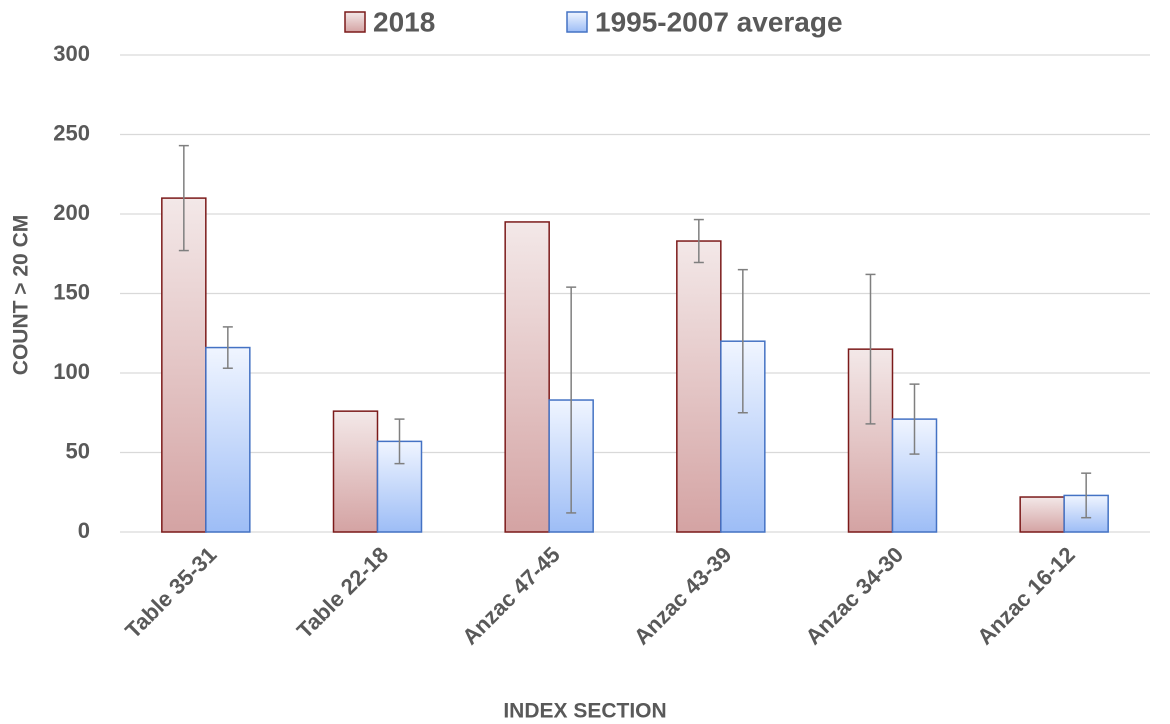 This screenshot has width=1170, height=724. I want to click on y-axis-title: COUNT > 20 CM, so click(21, 295).